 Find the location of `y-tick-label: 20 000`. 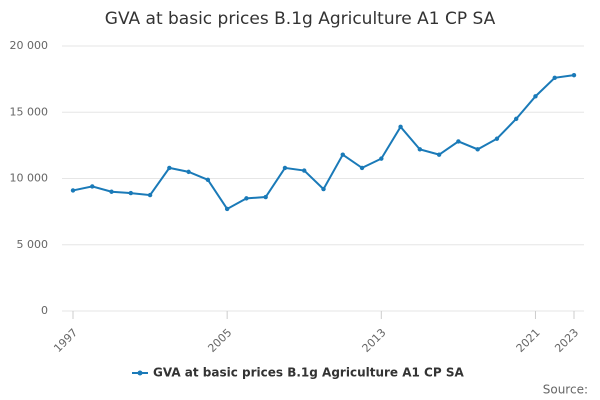

y-tick-label: 20 000 is located at coordinates (29, 45).